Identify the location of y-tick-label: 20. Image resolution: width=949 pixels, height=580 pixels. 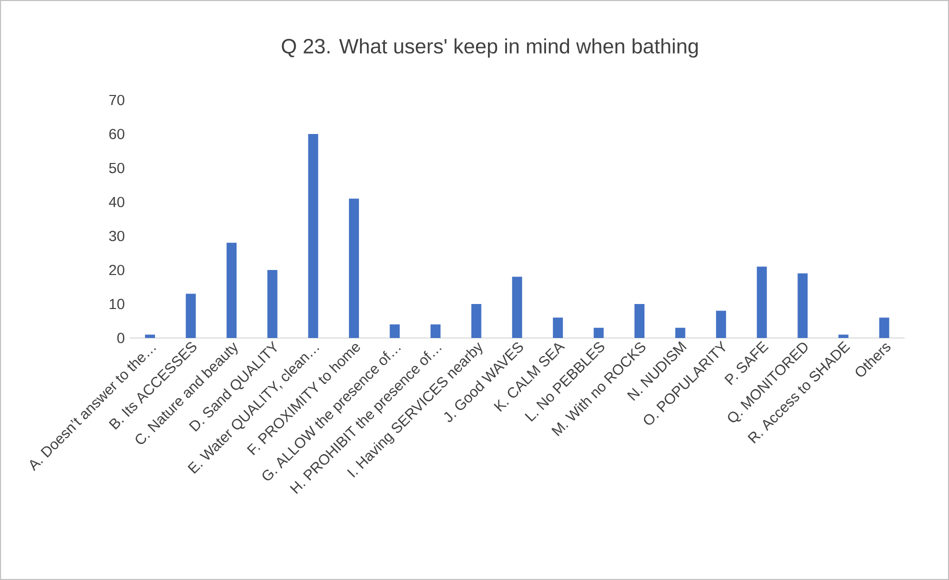
(116, 270).